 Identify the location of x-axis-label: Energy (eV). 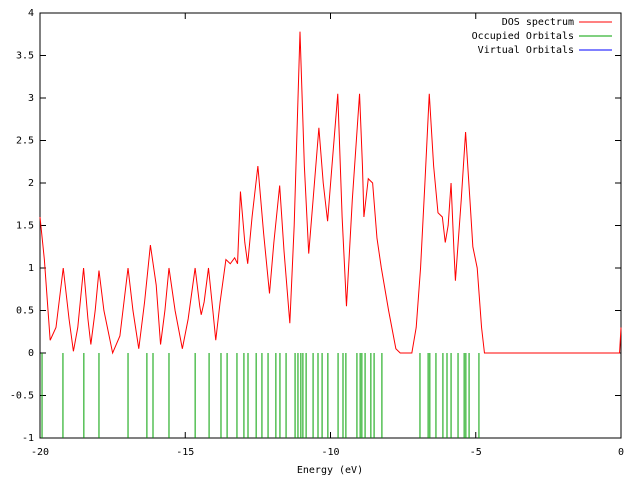
(330, 470).